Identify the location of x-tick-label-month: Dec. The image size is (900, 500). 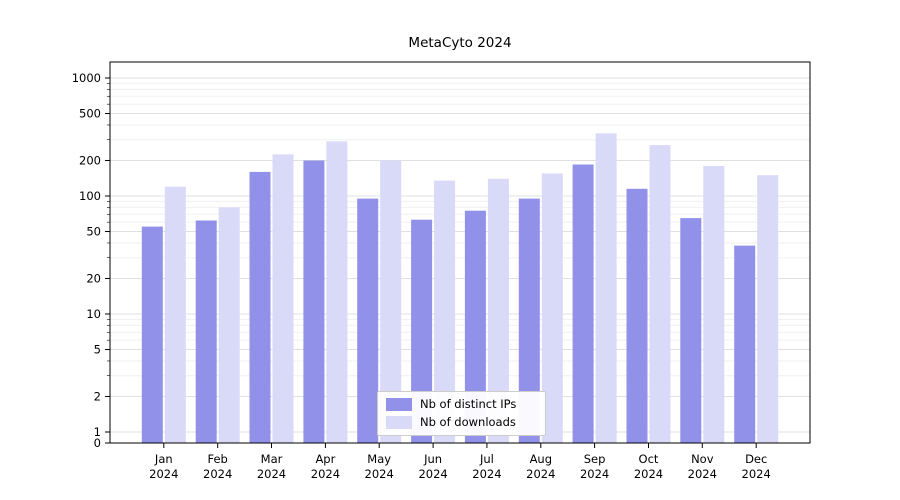
(756, 459).